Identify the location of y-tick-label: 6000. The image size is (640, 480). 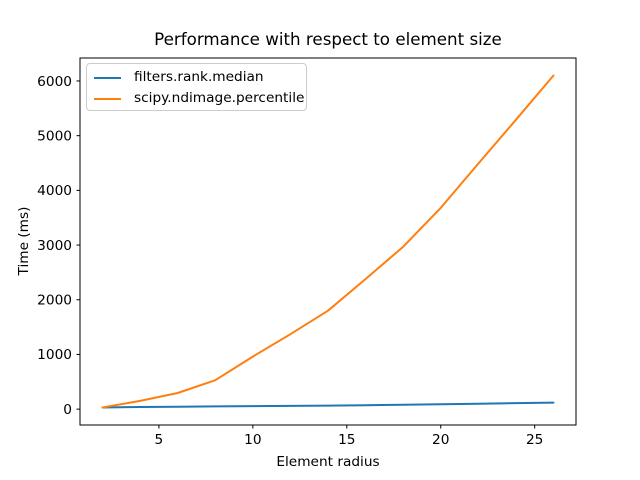
(54, 82).